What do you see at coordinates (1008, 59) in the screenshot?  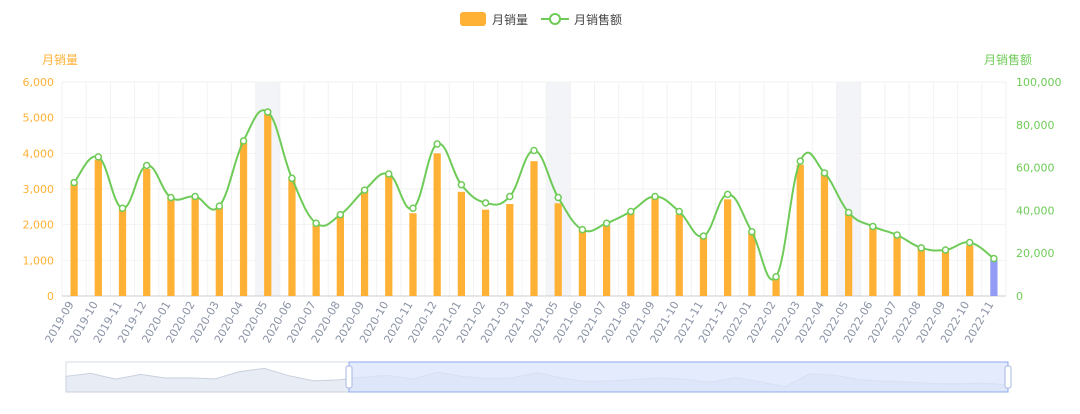 I see `right-axis-title: 月销售额` at bounding box center [1008, 59].